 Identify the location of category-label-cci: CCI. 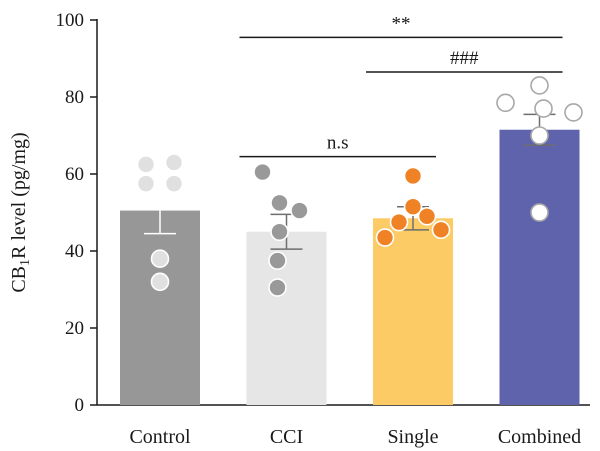
(286, 437).